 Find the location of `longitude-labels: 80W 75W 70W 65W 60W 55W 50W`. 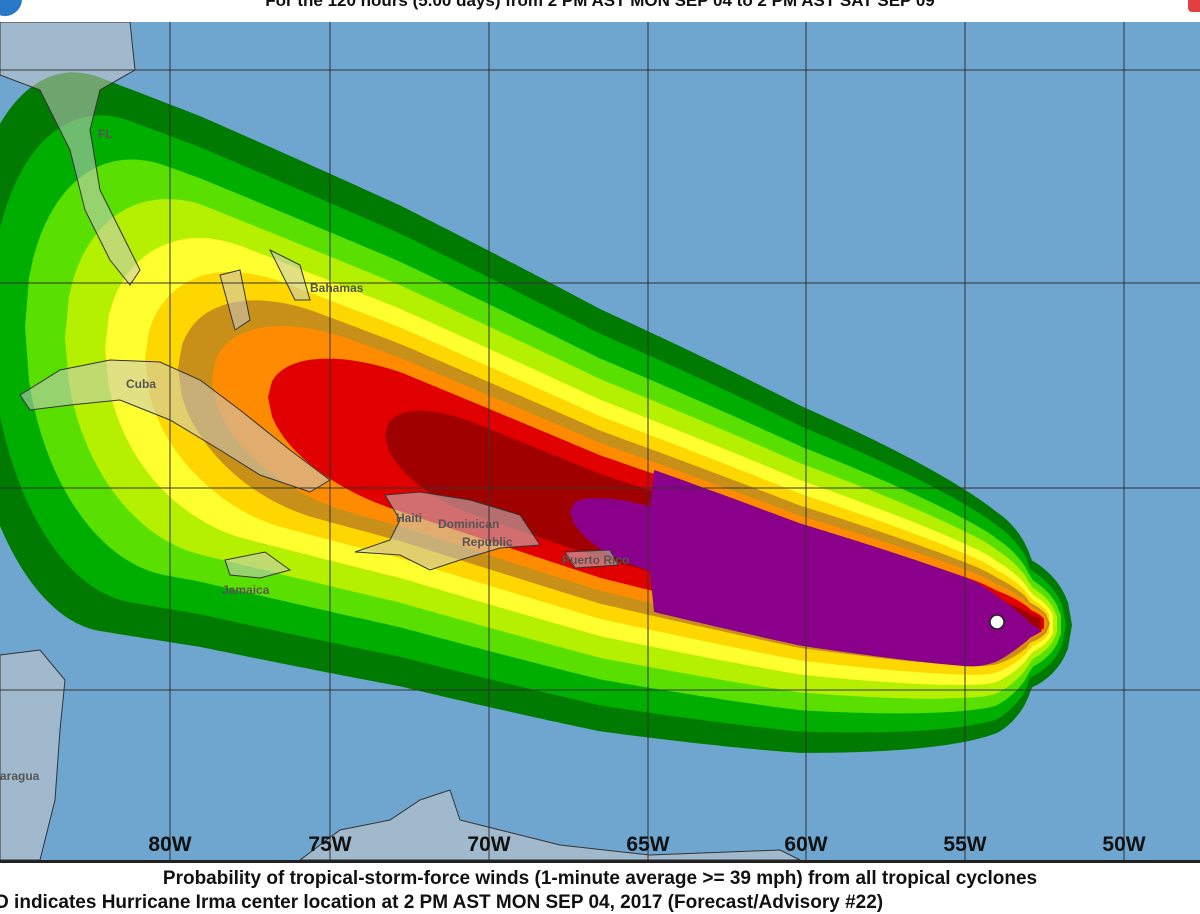

longitude-labels: 80W 75W 70W 65W 60W 55W 50W is located at coordinates (646, 844).